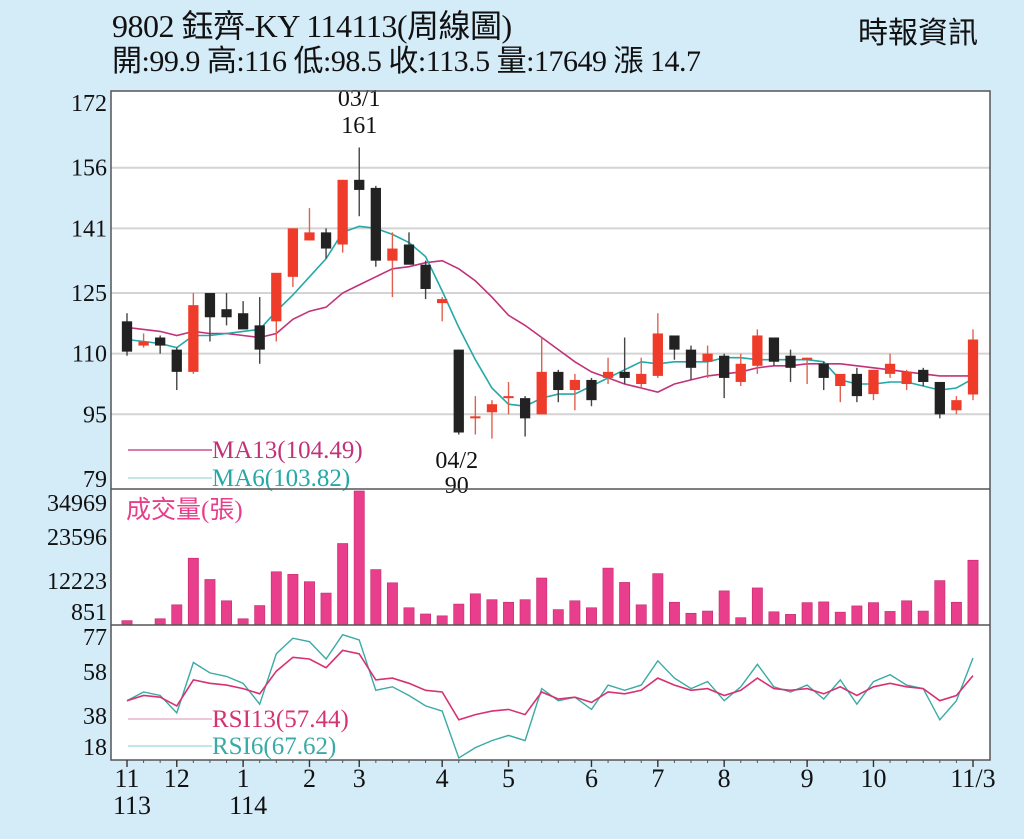 This screenshot has height=839, width=1024. What do you see at coordinates (77, 504) in the screenshot?
I see `volume-axis-label: 34969` at bounding box center [77, 504].